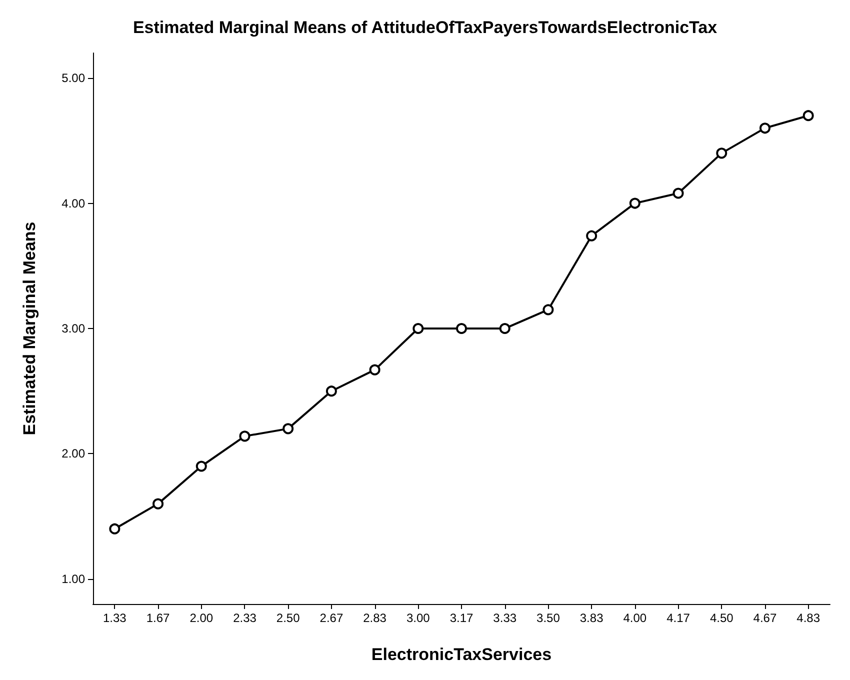 This screenshot has width=850, height=680. Describe the element at coordinates (505, 618) in the screenshot. I see `x-tick-label: 3.33` at that location.